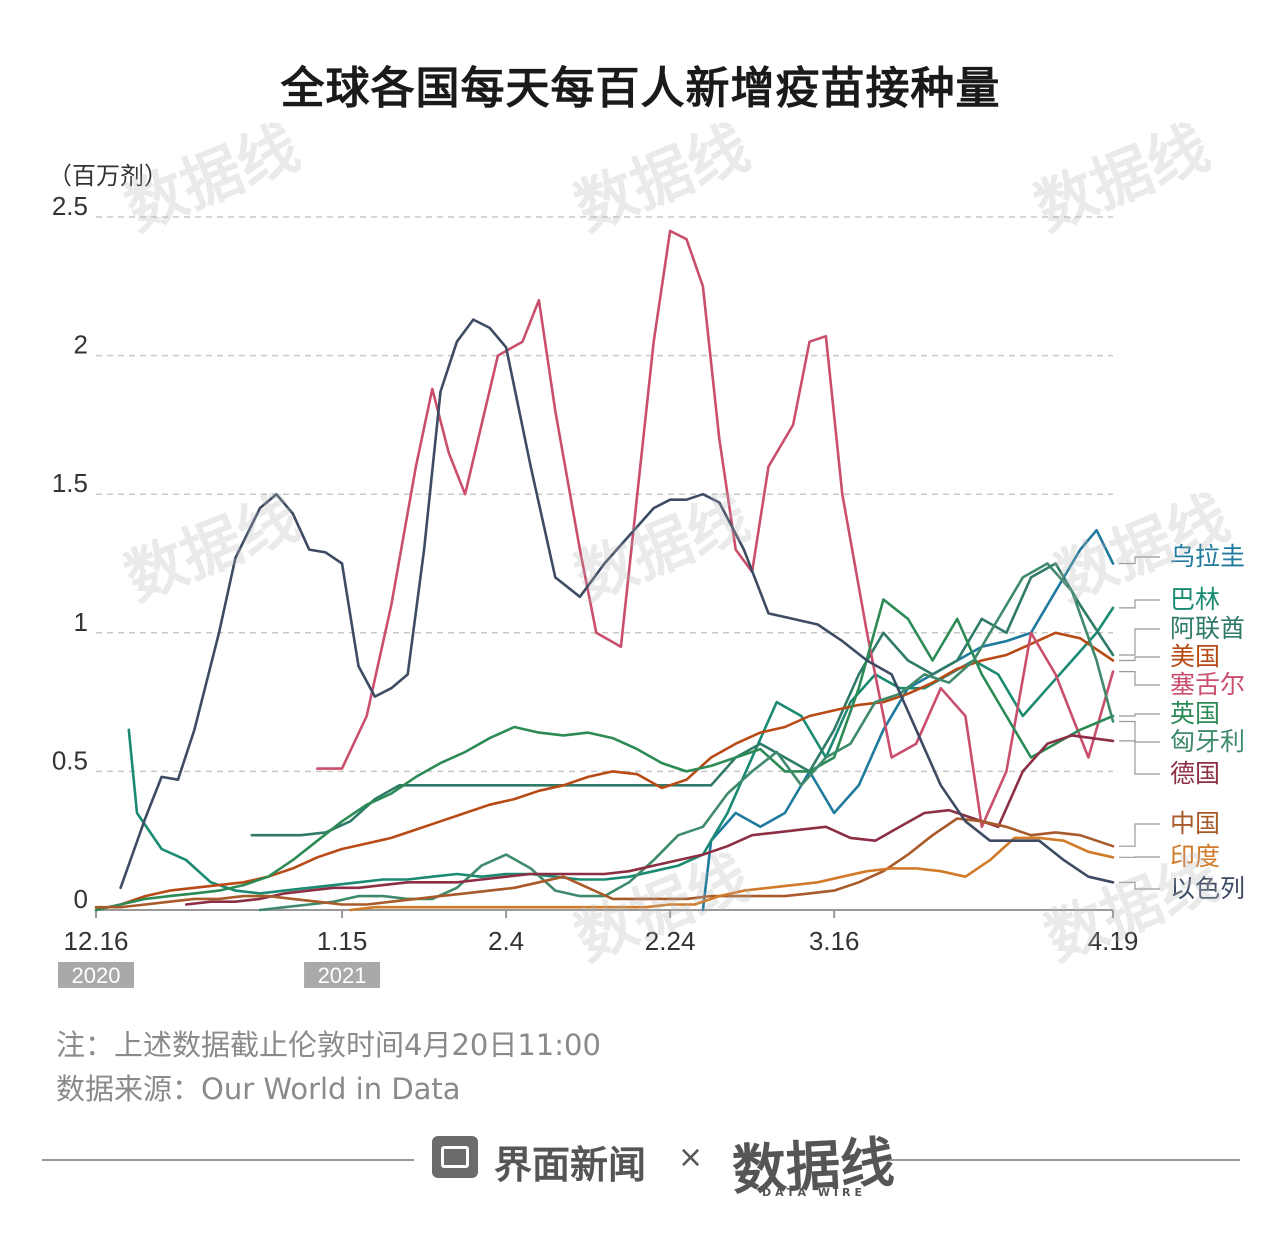 This screenshot has width=1281, height=1239. Describe the element at coordinates (1207, 684) in the screenshot. I see `series-label: 塞舌尔` at that location.